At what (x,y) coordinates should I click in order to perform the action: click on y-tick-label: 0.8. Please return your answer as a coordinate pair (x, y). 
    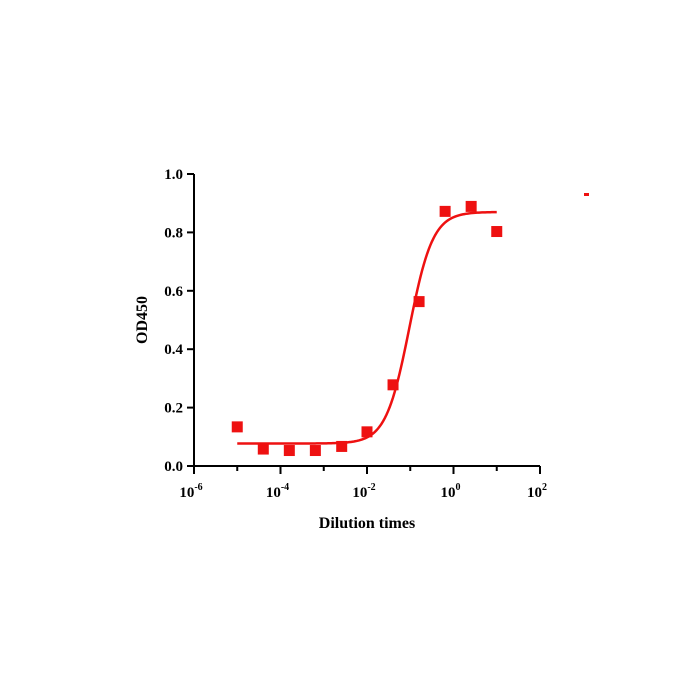
    Looking at the image, I should click on (173, 233).